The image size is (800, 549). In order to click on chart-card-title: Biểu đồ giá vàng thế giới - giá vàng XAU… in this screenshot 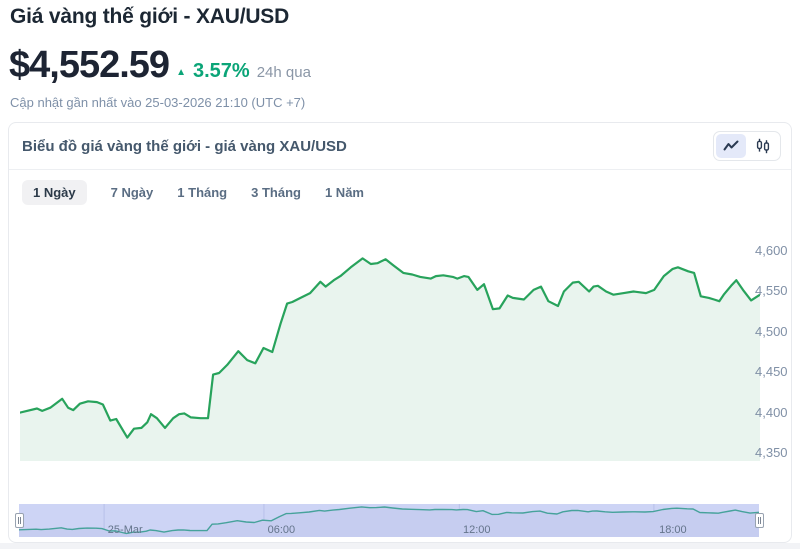, I will do `click(184, 146)`.